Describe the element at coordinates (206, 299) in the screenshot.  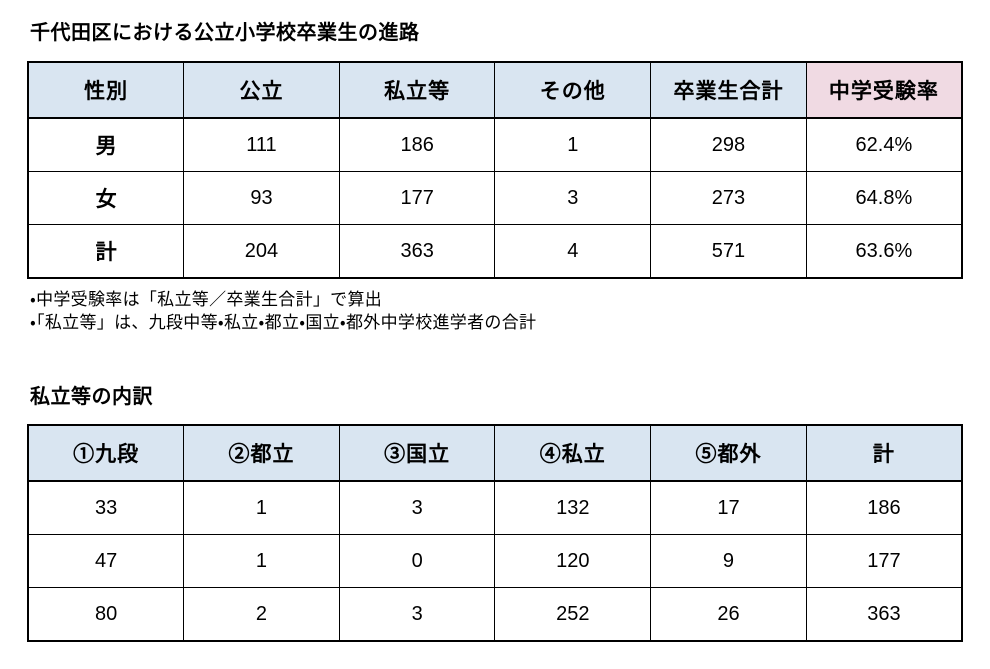
I see `footnote-exam-rate: ・中学受験率は「私立等／卒業生合計」で算出` at that location.